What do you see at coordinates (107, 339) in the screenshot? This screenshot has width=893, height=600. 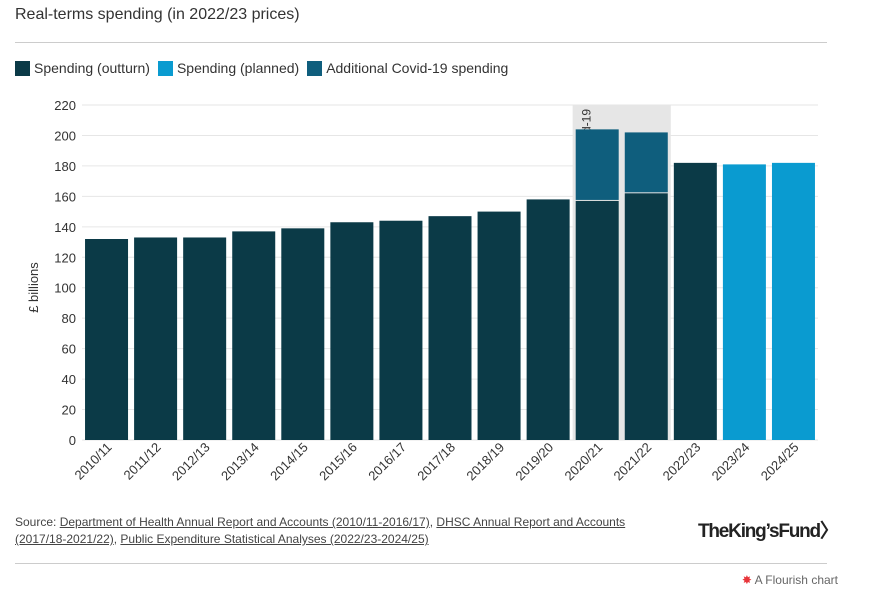 I see `bar-spending-outturn--2010-11` at bounding box center [107, 339].